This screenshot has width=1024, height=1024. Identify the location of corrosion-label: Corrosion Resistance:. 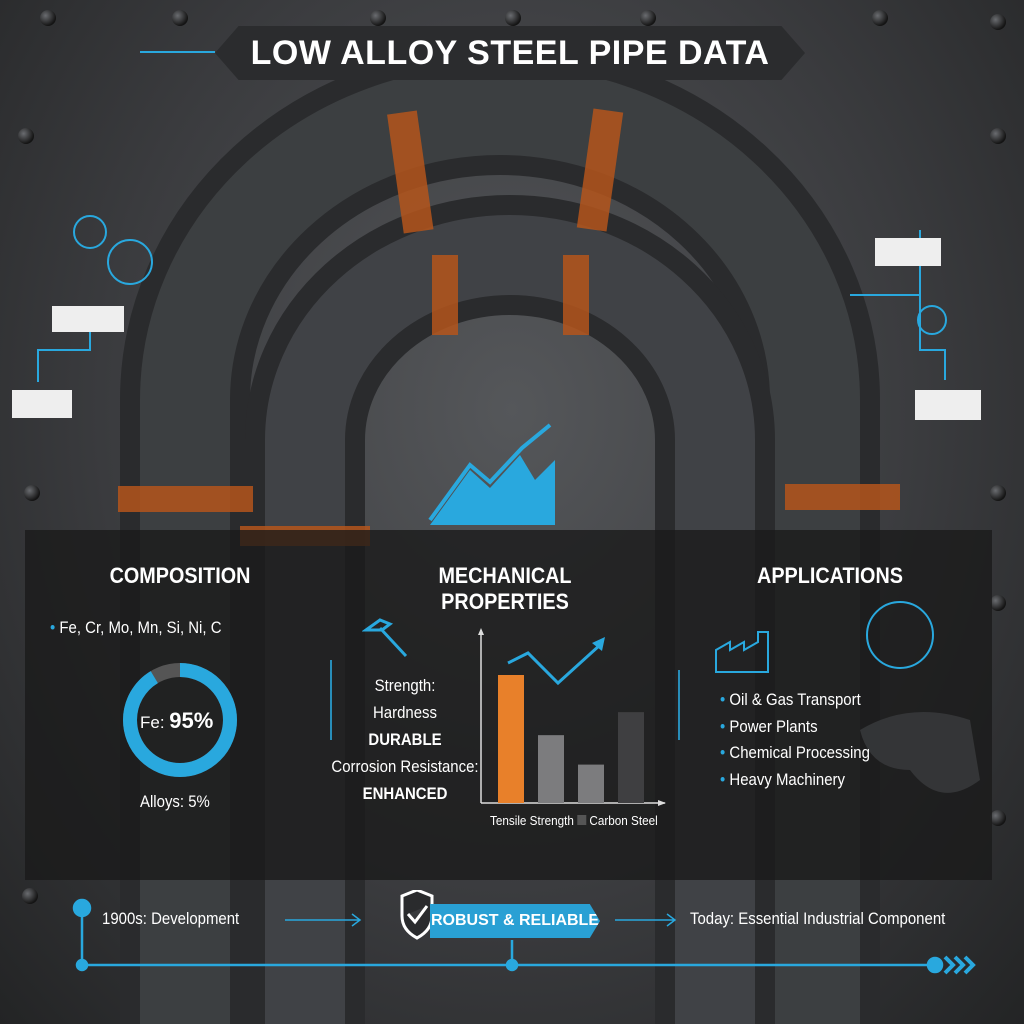
(405, 766).